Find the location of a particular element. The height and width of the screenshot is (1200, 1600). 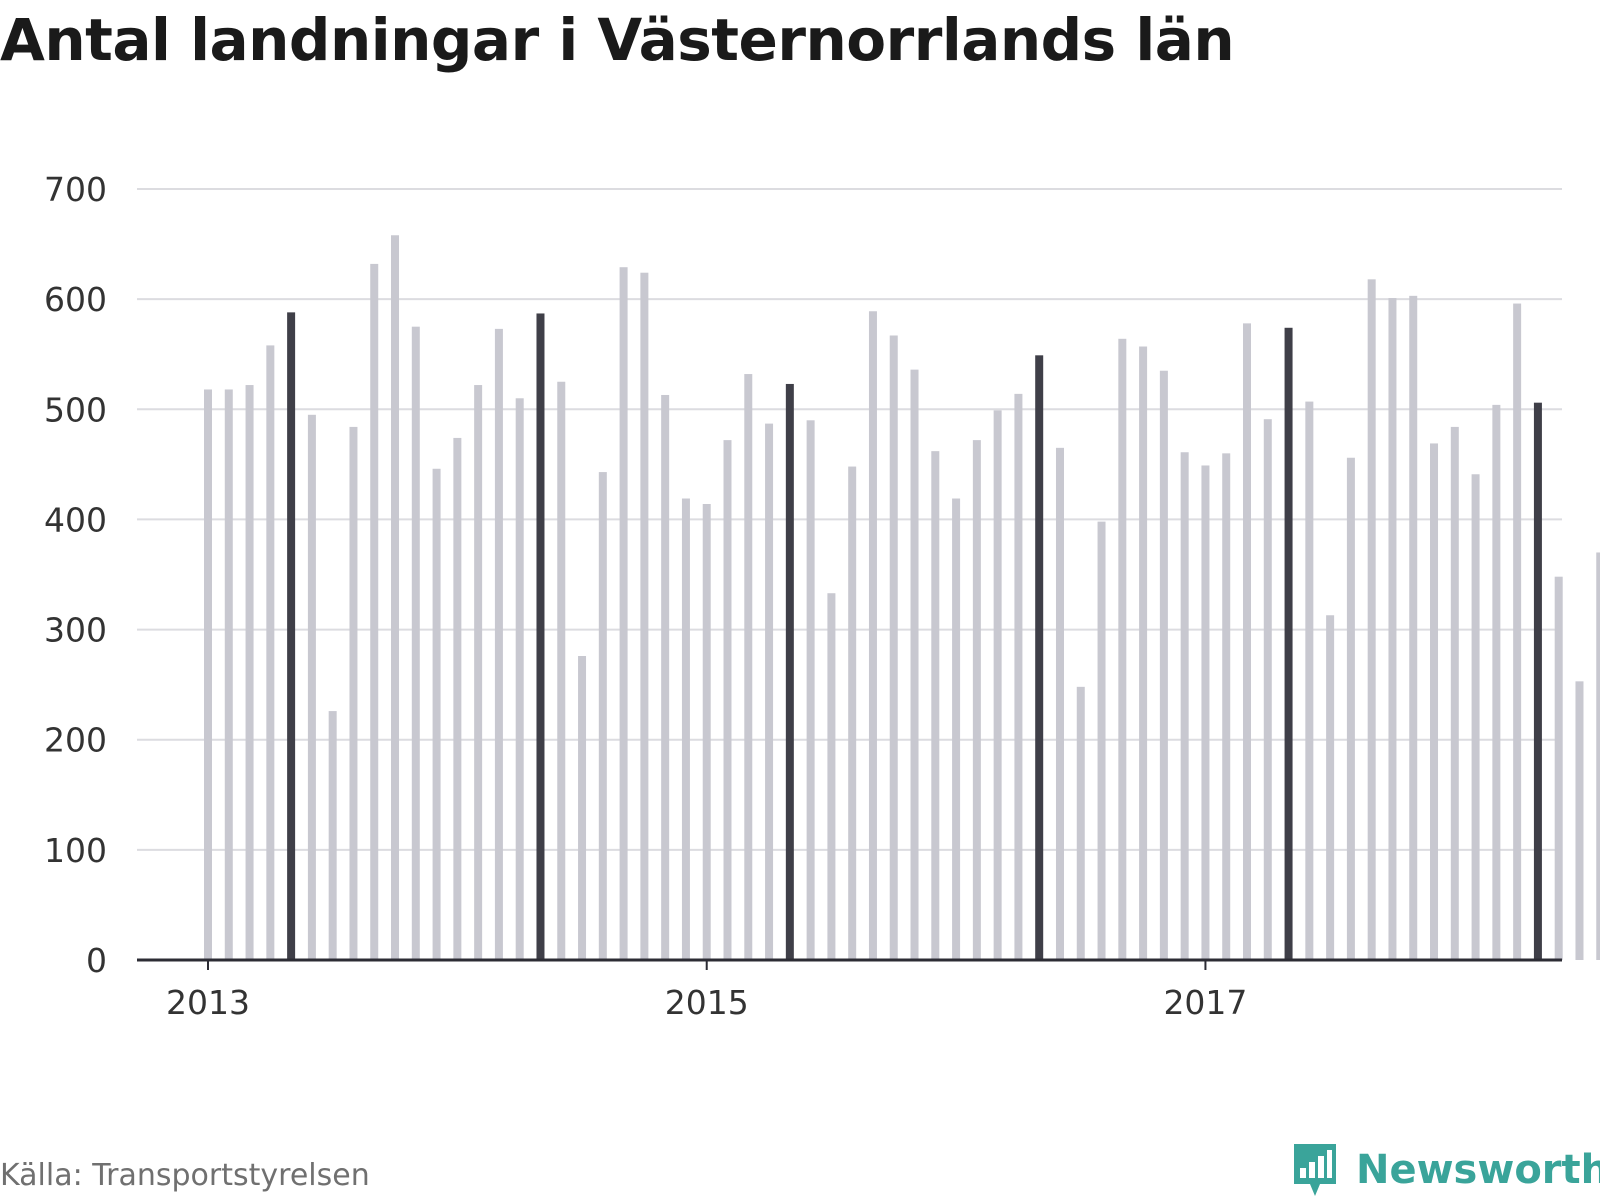

y-tick-label: 700 is located at coordinates (75, 189).